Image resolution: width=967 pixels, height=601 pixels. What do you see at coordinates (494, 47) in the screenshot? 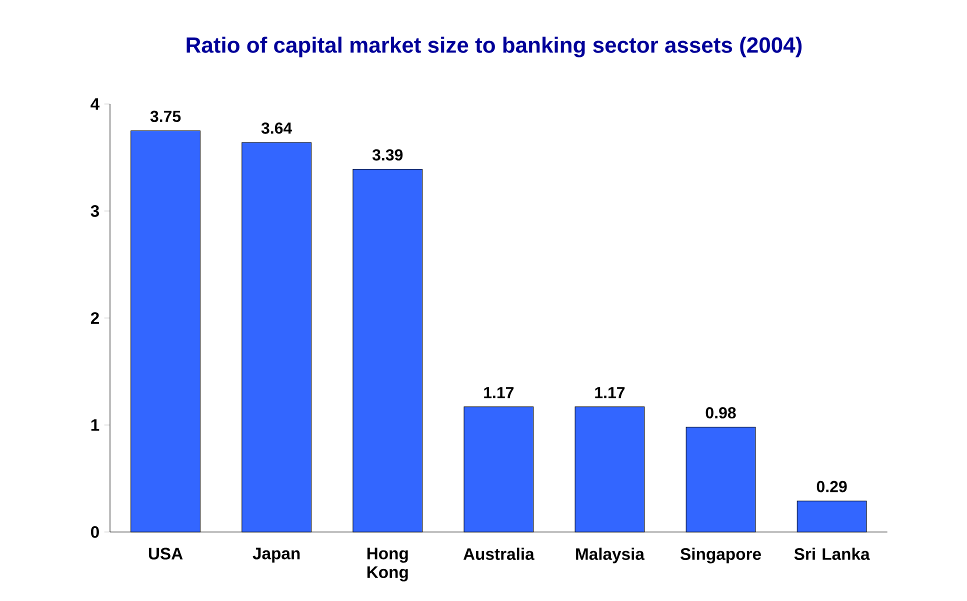
I see `chart-title: Ratio of capital market size to banking sector assets (2004)` at bounding box center [494, 47].